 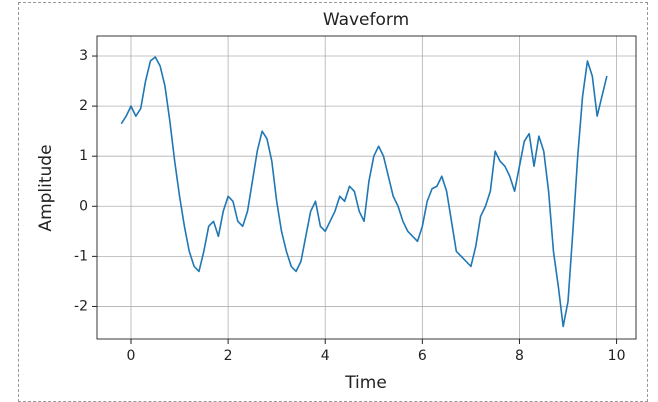 I want to click on x-tick-label: 0, so click(x=131, y=356).